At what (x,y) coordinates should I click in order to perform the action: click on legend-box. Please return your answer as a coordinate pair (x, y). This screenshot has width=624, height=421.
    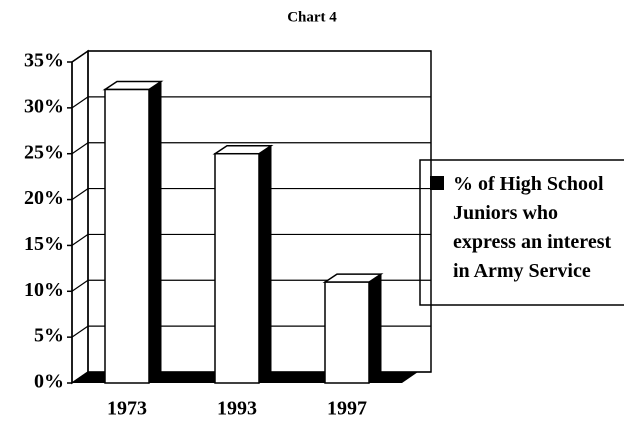
    Looking at the image, I should click on (521, 232).